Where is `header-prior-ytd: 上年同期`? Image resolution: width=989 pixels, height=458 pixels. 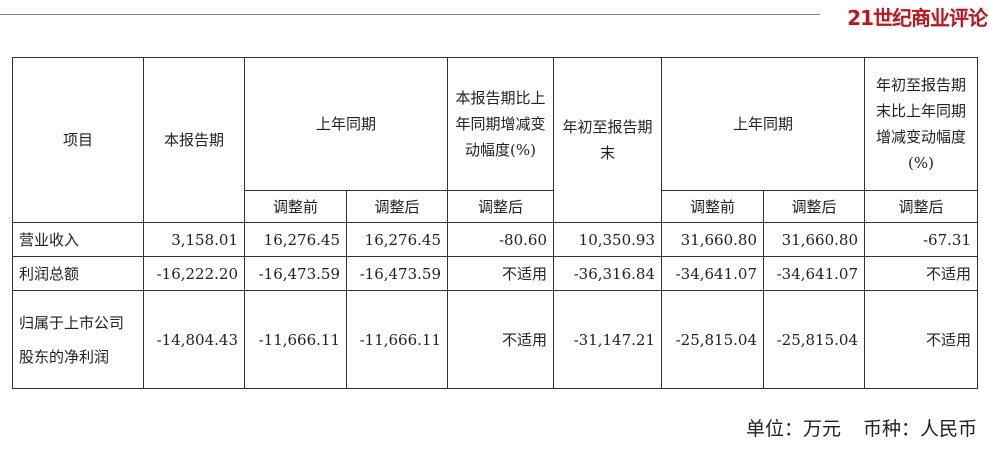
header-prior-ytd: 上年同期 is located at coordinates (763, 124).